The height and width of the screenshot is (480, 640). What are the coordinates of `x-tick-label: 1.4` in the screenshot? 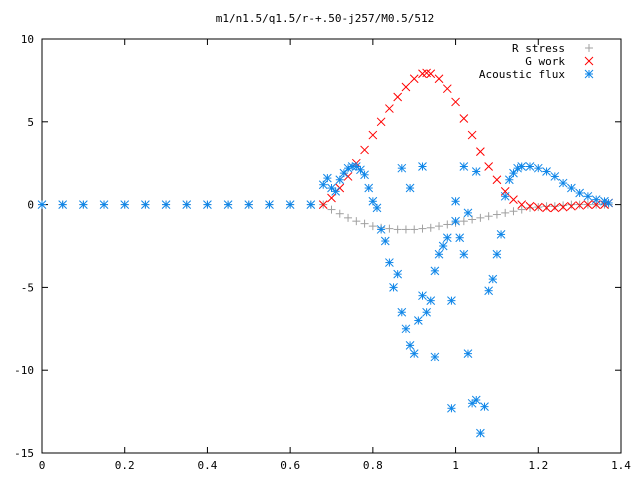 It's located at (621, 465).